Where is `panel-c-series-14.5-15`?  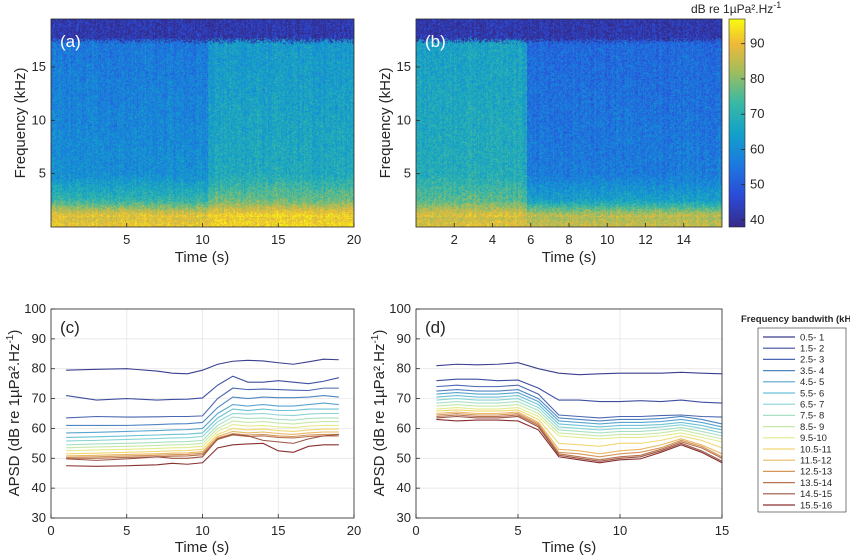
panel-c-series-14.5-15 is located at coordinates (202, 447).